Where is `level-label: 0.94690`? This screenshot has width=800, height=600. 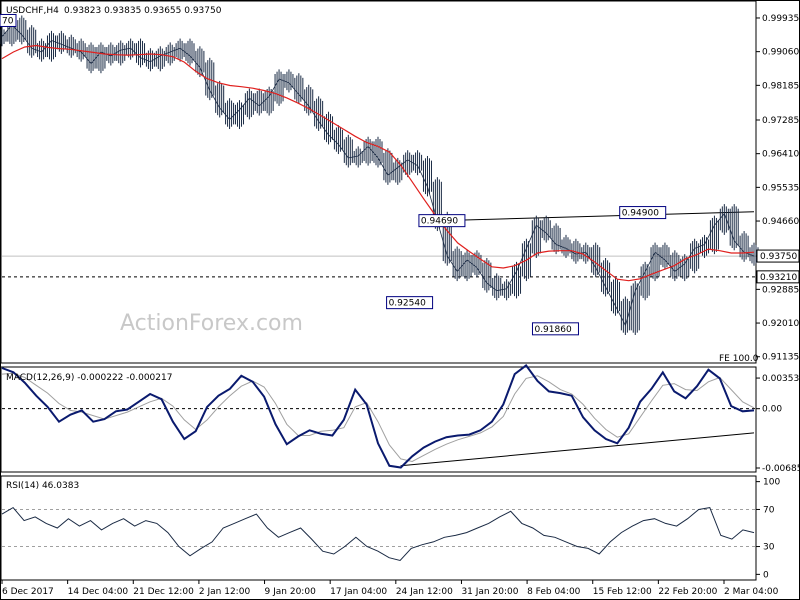 level-label: 0.94690 is located at coordinates (439, 222).